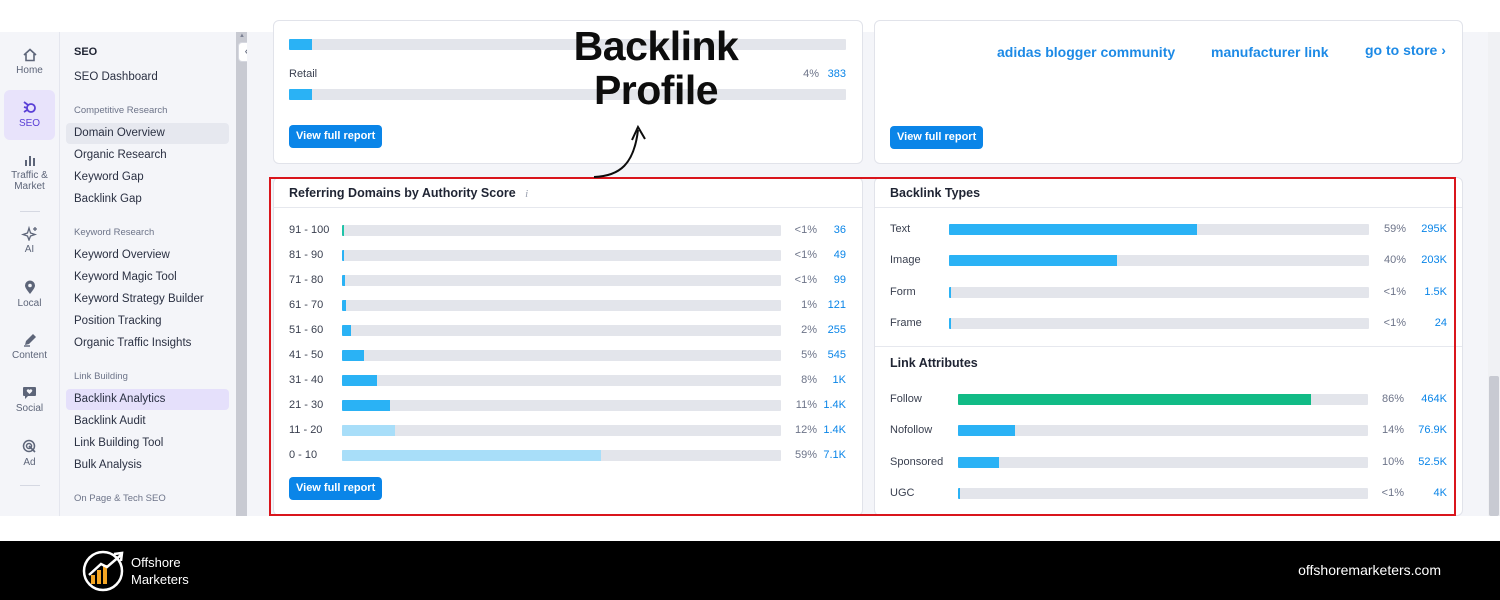 Image resolution: width=1500 pixels, height=600 pixels. What do you see at coordinates (836, 355) in the screenshot?
I see `row-value-link: 545` at bounding box center [836, 355].